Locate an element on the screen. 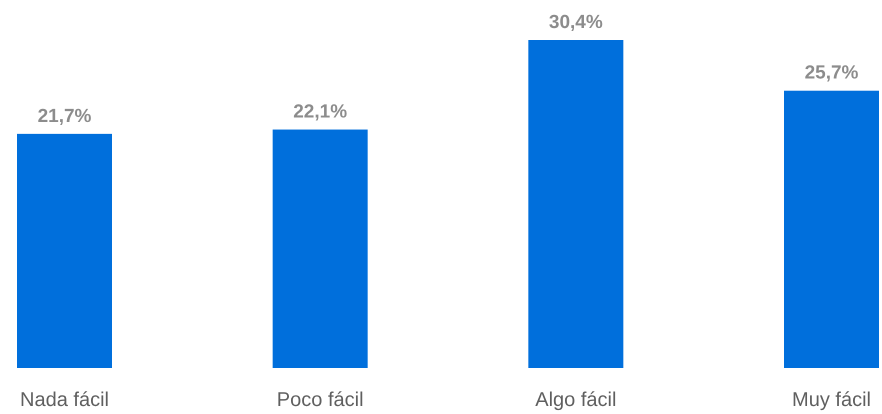  x-tick-label: Nada fácil is located at coordinates (64, 400).